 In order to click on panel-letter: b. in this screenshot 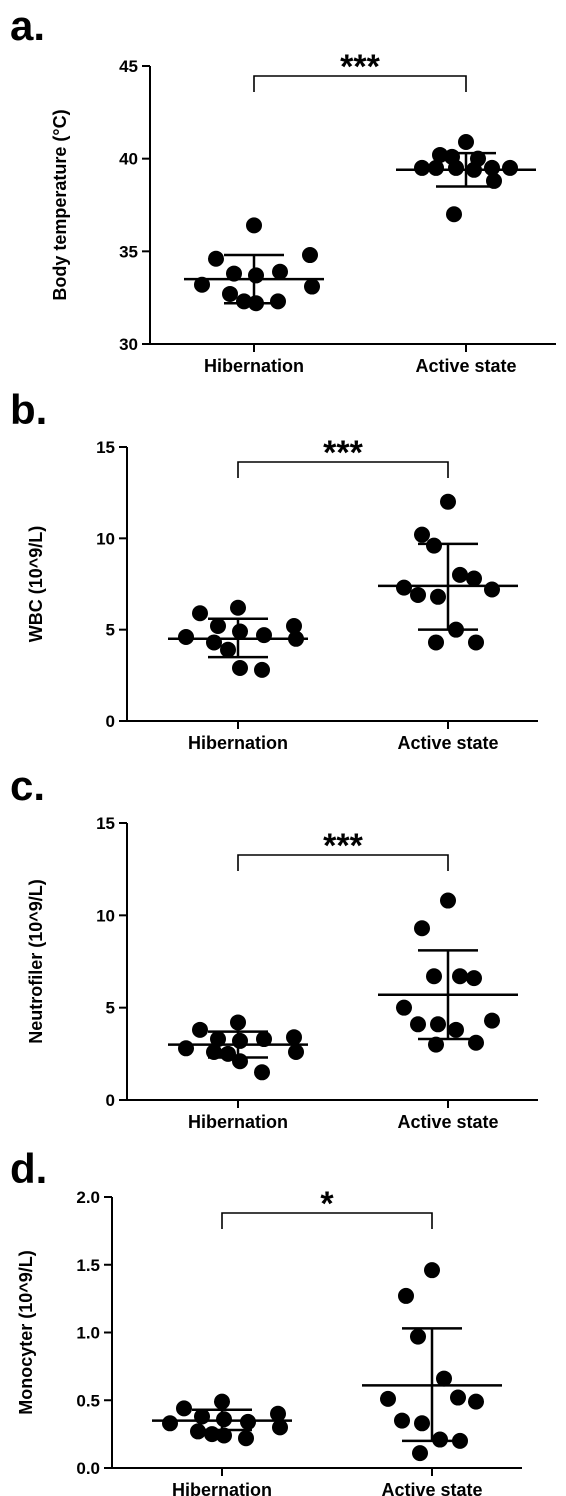, I will do `click(28, 409)`.